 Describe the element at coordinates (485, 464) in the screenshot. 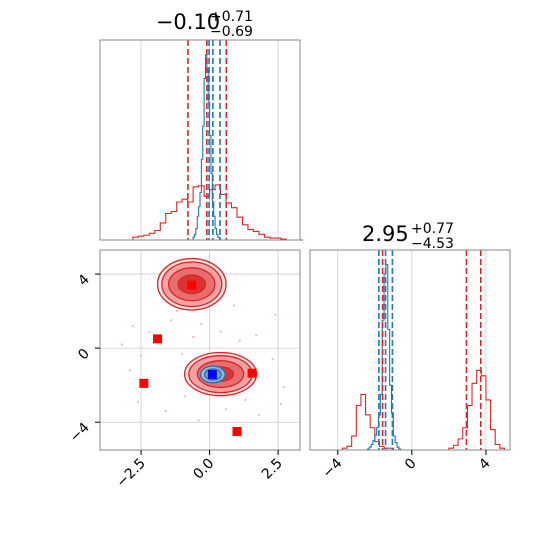

I see `x-tick-label-param-1: 4` at that location.